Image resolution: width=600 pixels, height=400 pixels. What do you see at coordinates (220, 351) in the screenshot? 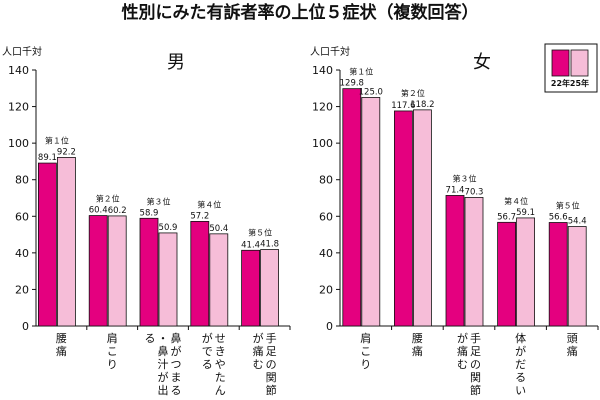
I see `category-label-char: き` at bounding box center [220, 351].